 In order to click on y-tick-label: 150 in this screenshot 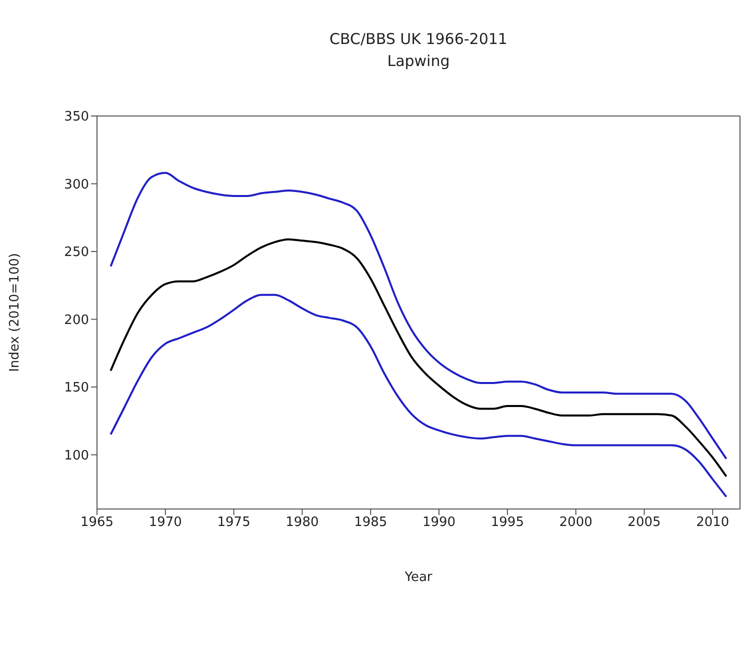, I will do `click(76, 388)`.